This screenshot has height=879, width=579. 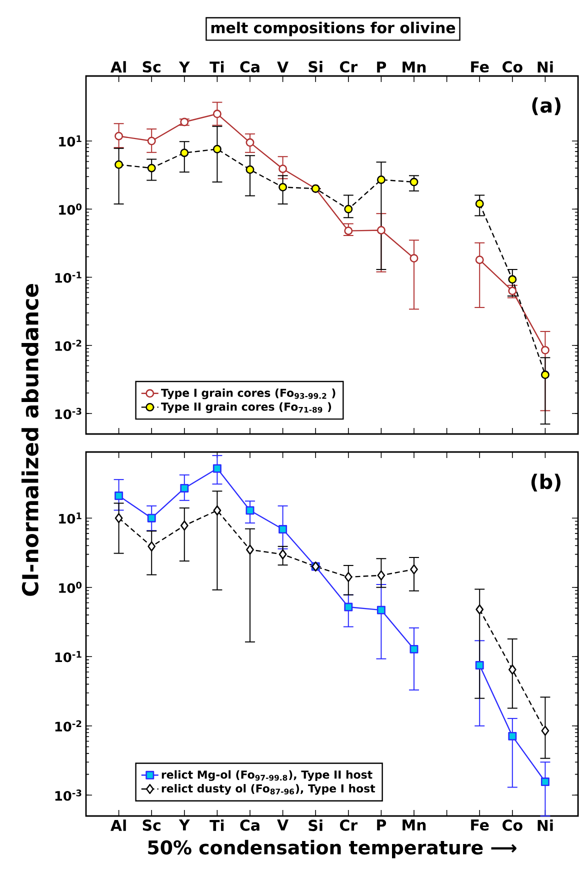 I want to click on legend-label: Type I grain cores (Fo$_{93-99.2}$ ), so click(x=248, y=394).